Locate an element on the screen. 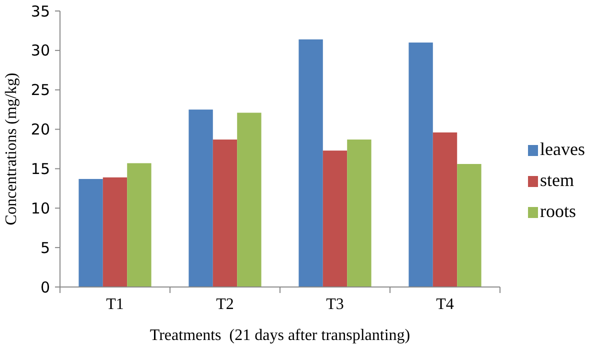  y-tick-label: 35 is located at coordinates (40, 11).